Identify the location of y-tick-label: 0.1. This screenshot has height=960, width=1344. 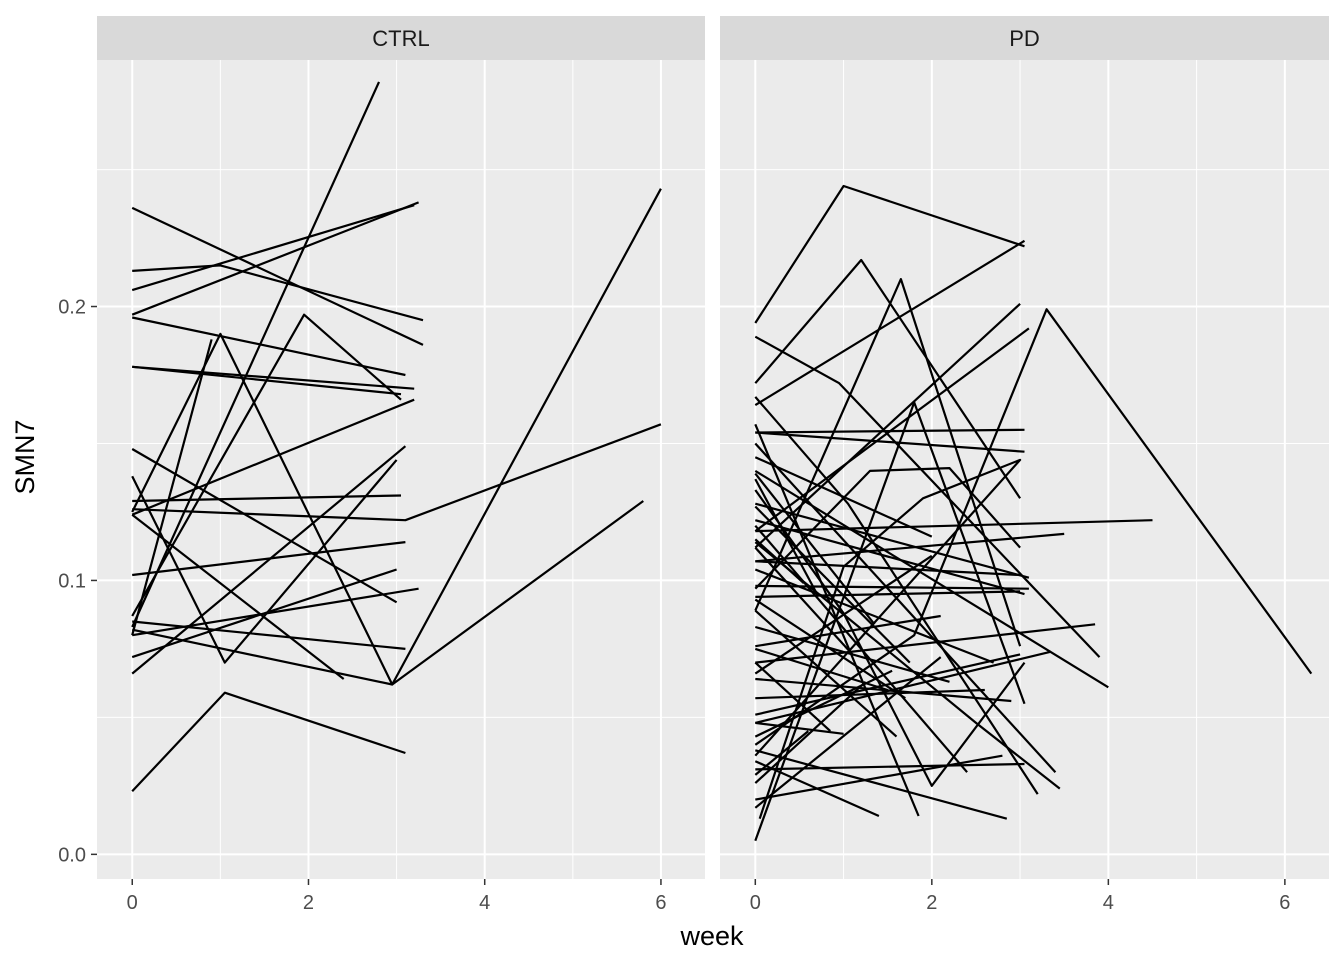
(72, 581).